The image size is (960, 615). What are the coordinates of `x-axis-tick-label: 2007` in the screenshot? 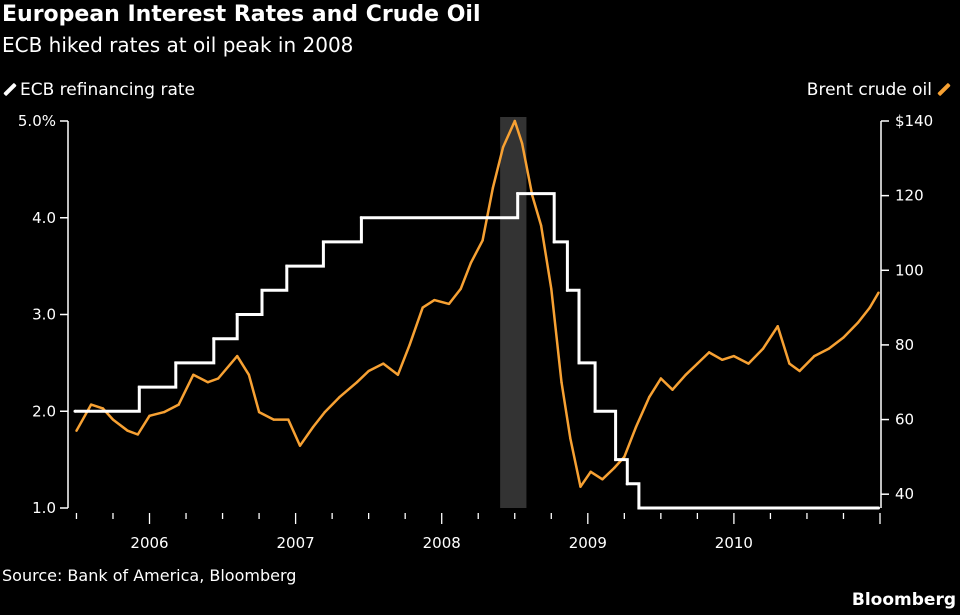 It's located at (296, 543).